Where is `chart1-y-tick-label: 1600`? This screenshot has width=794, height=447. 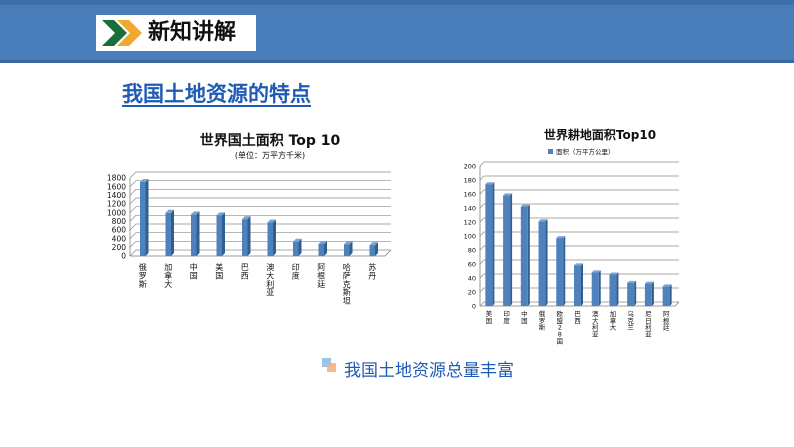
chart1-y-tick-label: 1600 is located at coordinates (116, 186).